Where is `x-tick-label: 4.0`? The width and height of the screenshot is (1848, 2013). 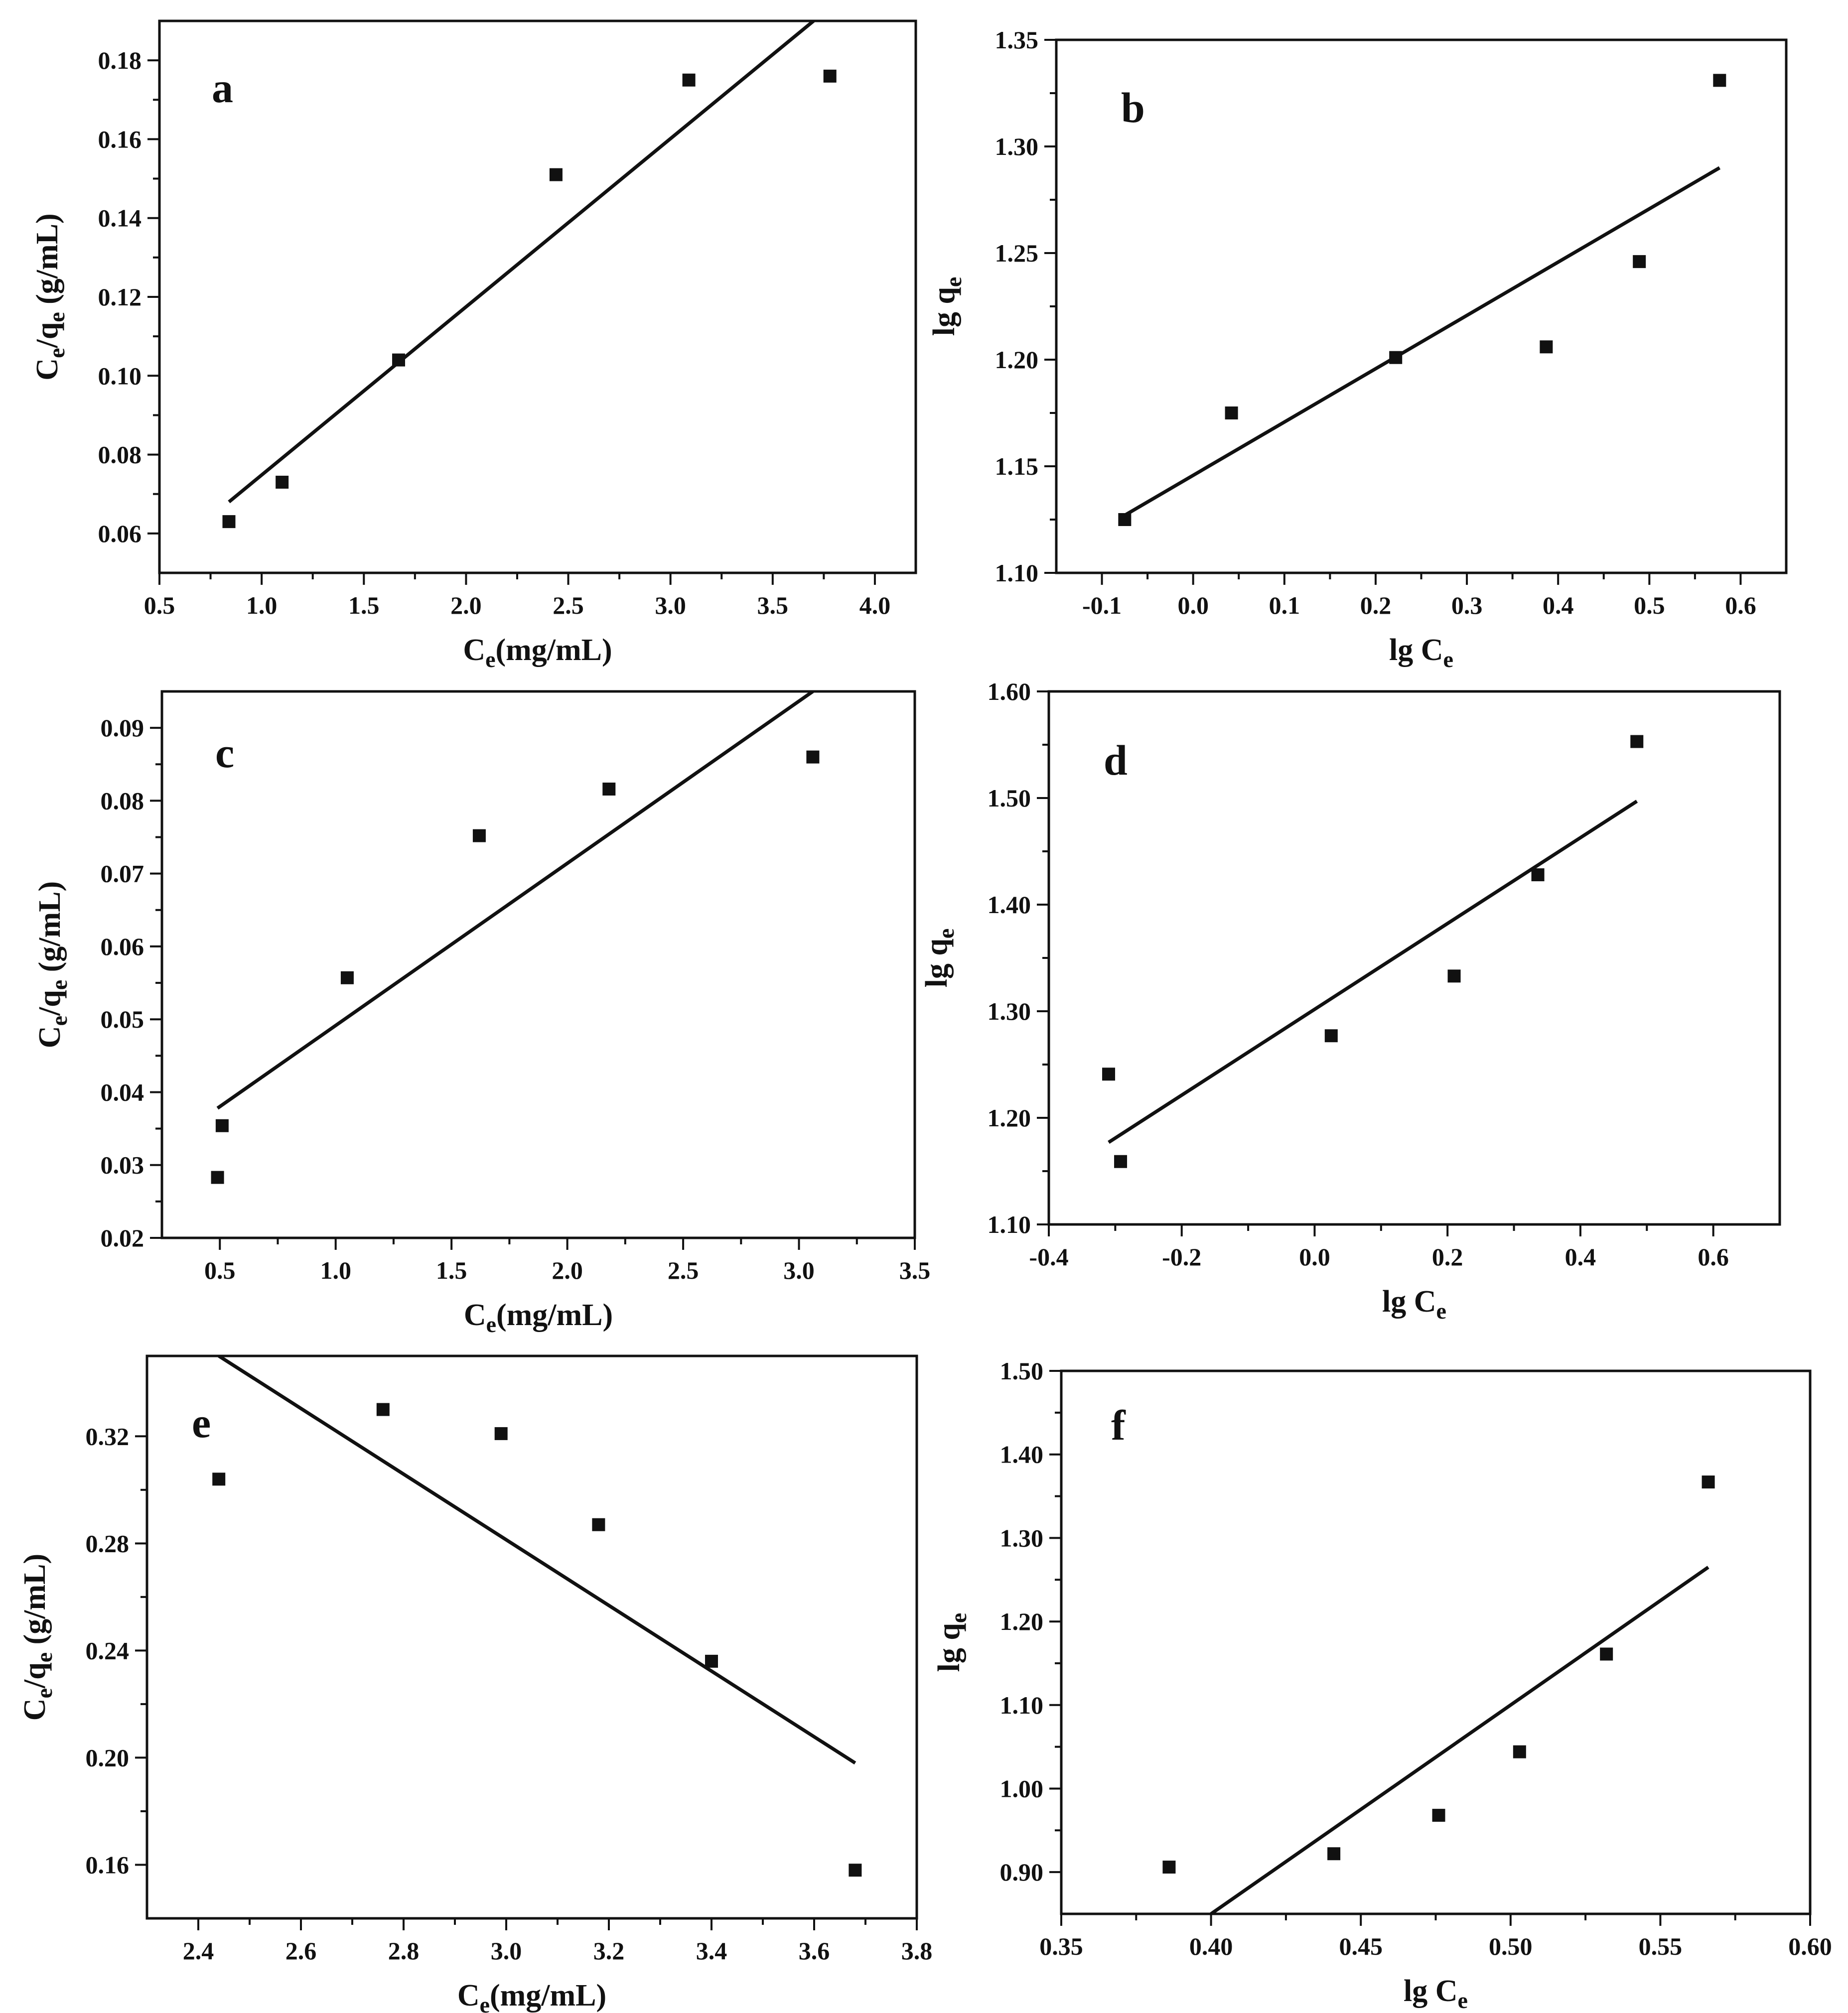 x-tick-label: 4.0 is located at coordinates (875, 605).